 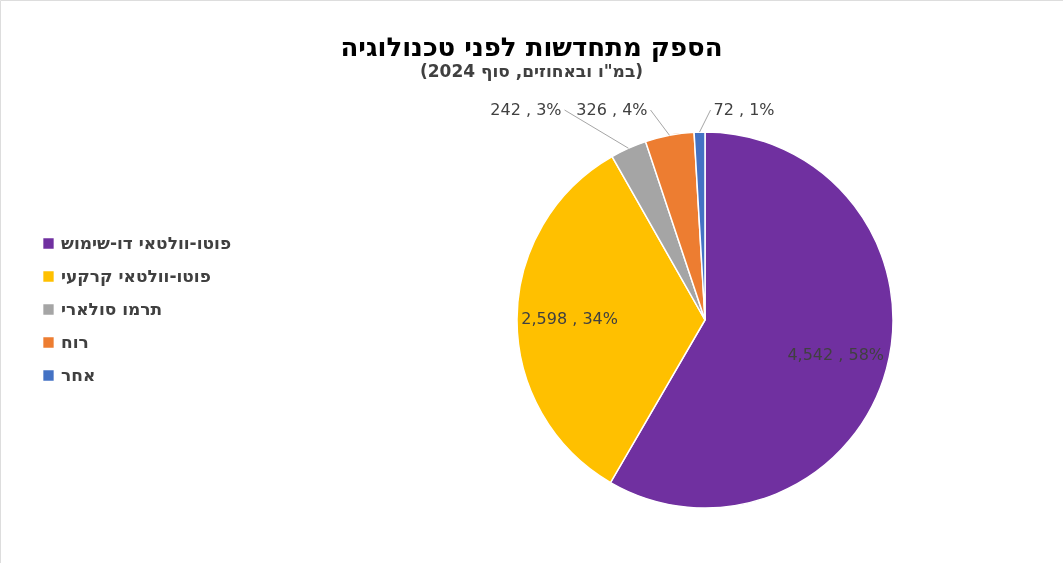 What do you see at coordinates (531, 71) in the screenshot?
I see `chart-subtitle: (במ"ו ובאחוזים, סוף 2024)` at bounding box center [531, 71].